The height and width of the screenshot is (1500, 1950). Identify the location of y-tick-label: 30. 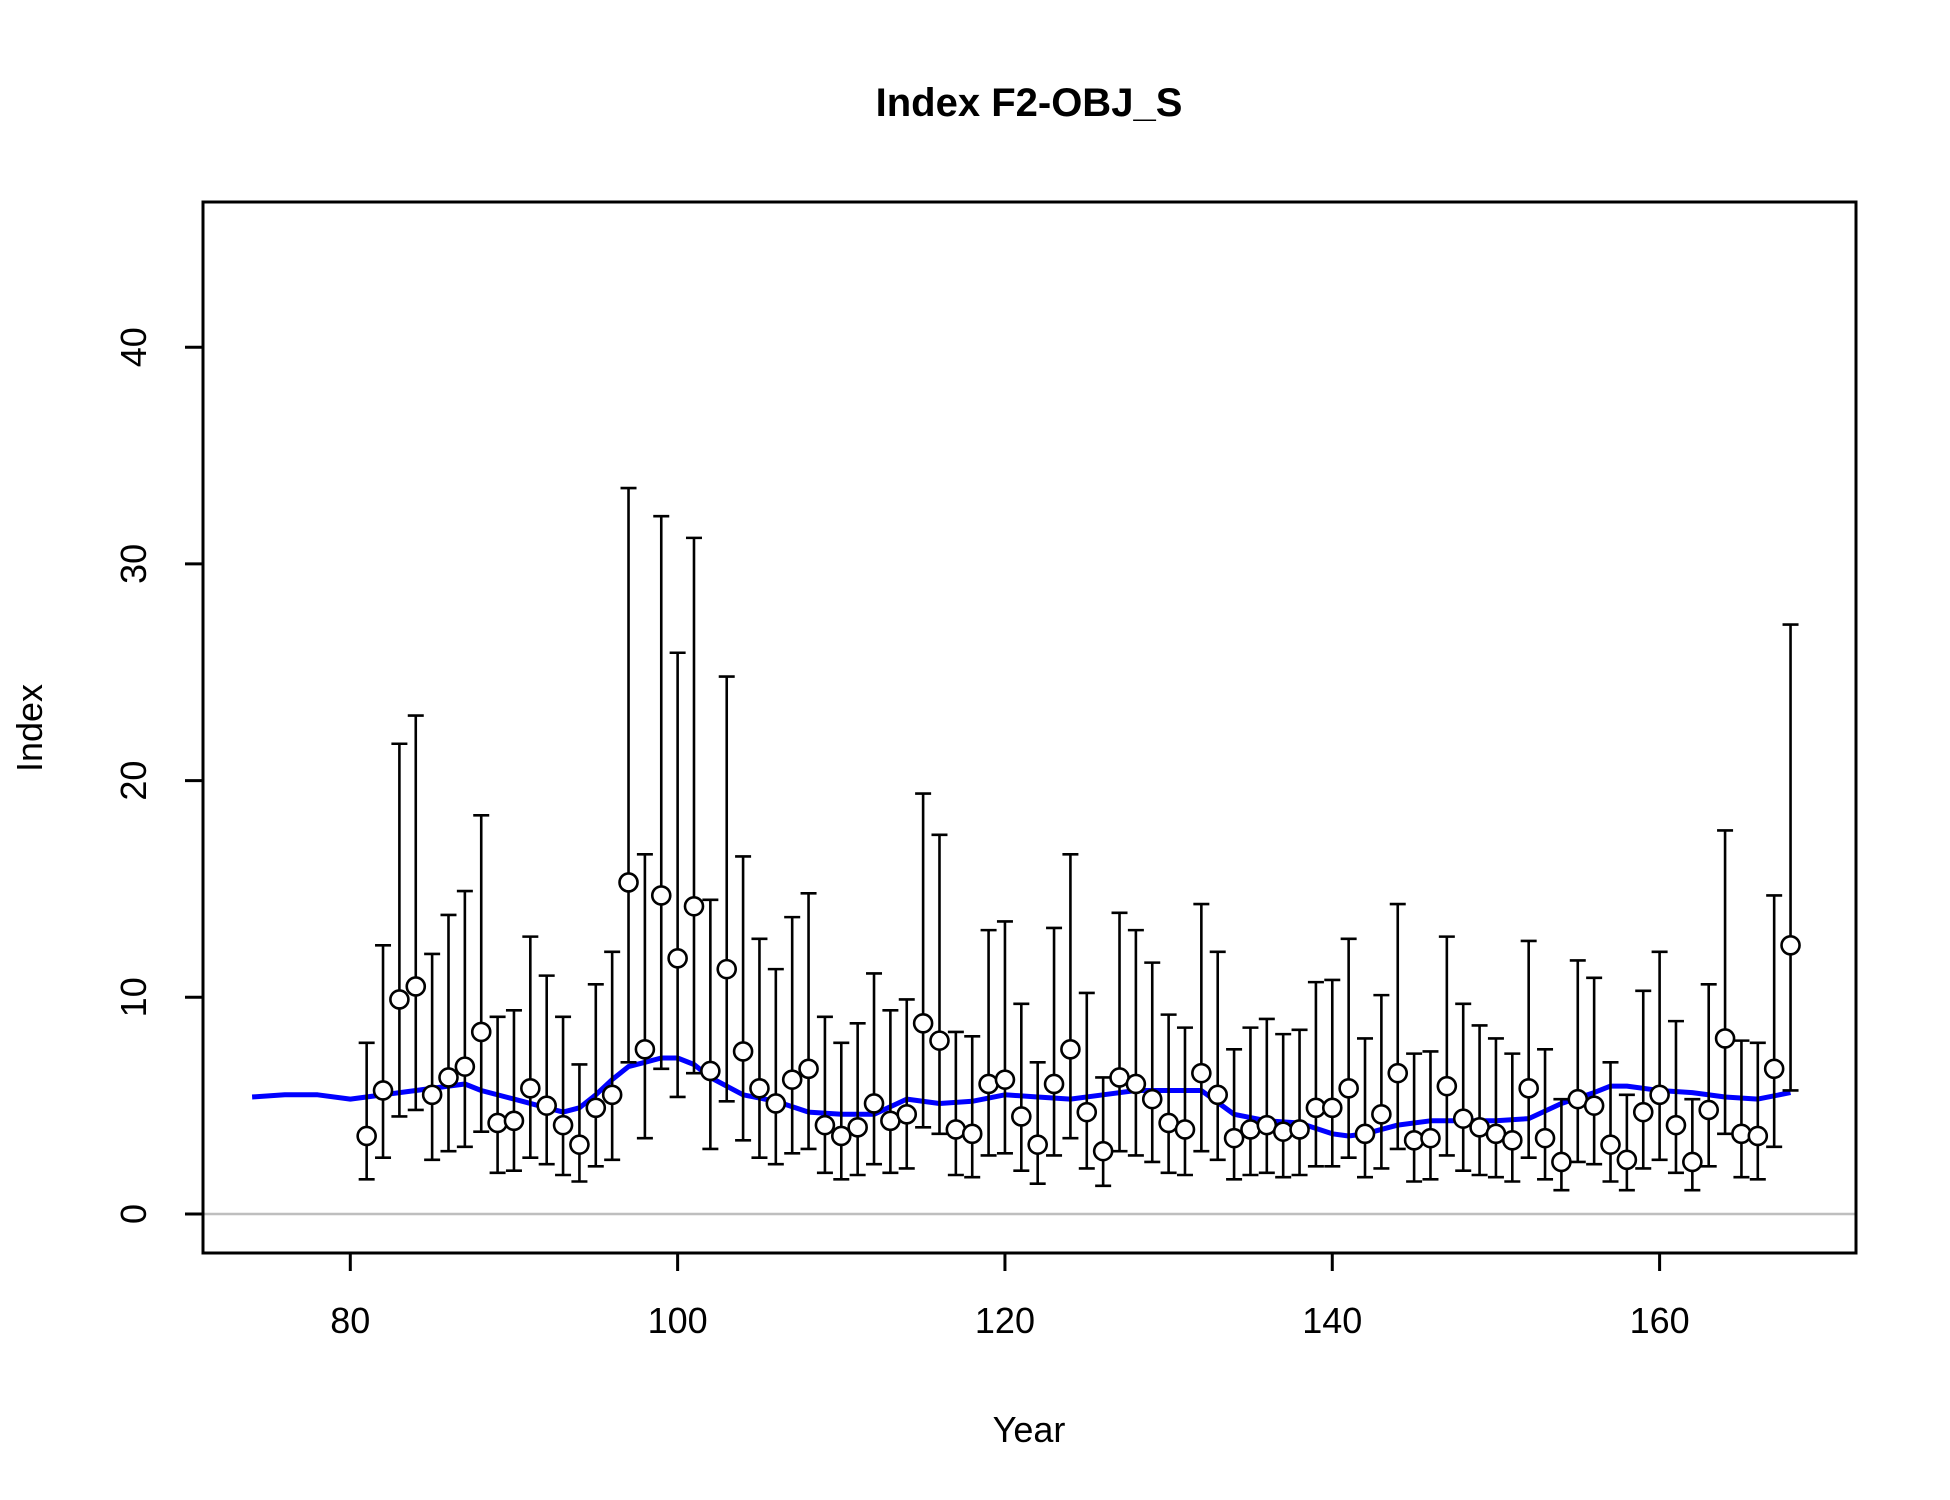
(133, 564).